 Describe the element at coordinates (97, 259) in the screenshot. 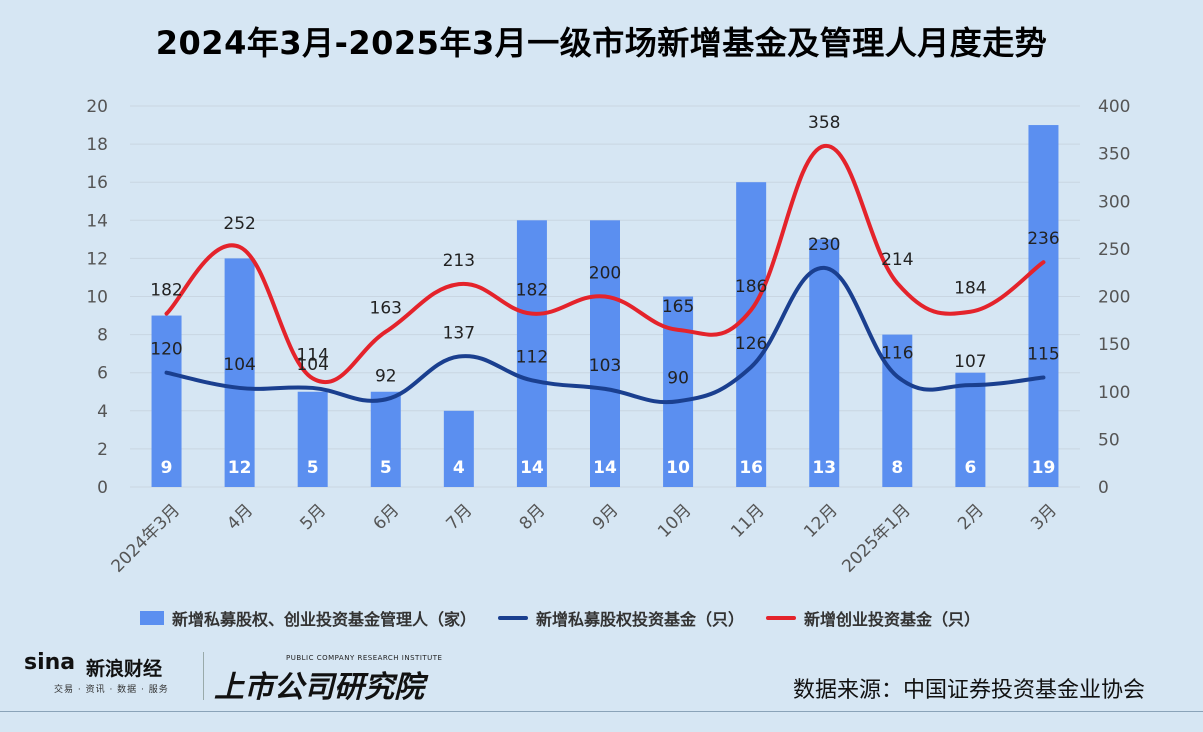

I see `left-axis-tick-label: 12` at that location.